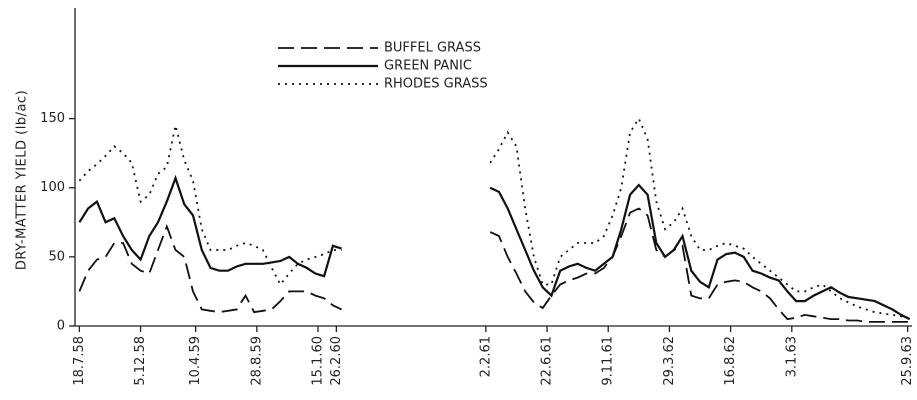 This screenshot has height=400, width=917. What do you see at coordinates (428, 66) in the screenshot?
I see `legend-label: GREEN PANIC` at bounding box center [428, 66].